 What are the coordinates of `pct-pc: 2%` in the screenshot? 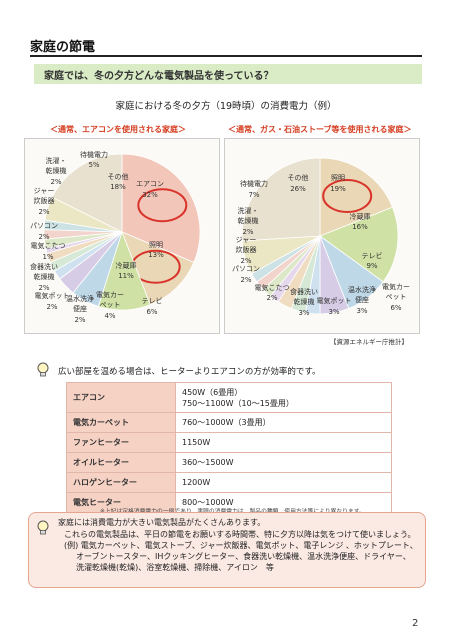 It's located at (43, 237).